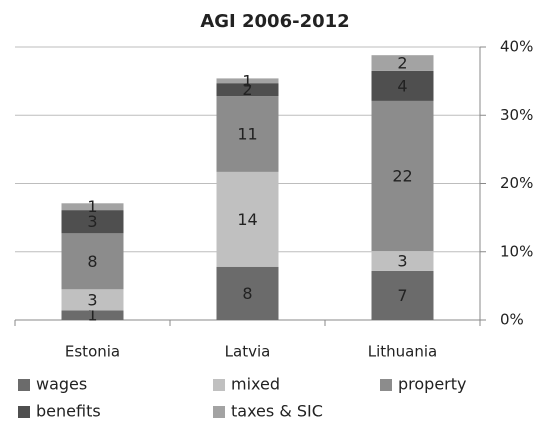  I want to click on value-label: 7, so click(402, 295).